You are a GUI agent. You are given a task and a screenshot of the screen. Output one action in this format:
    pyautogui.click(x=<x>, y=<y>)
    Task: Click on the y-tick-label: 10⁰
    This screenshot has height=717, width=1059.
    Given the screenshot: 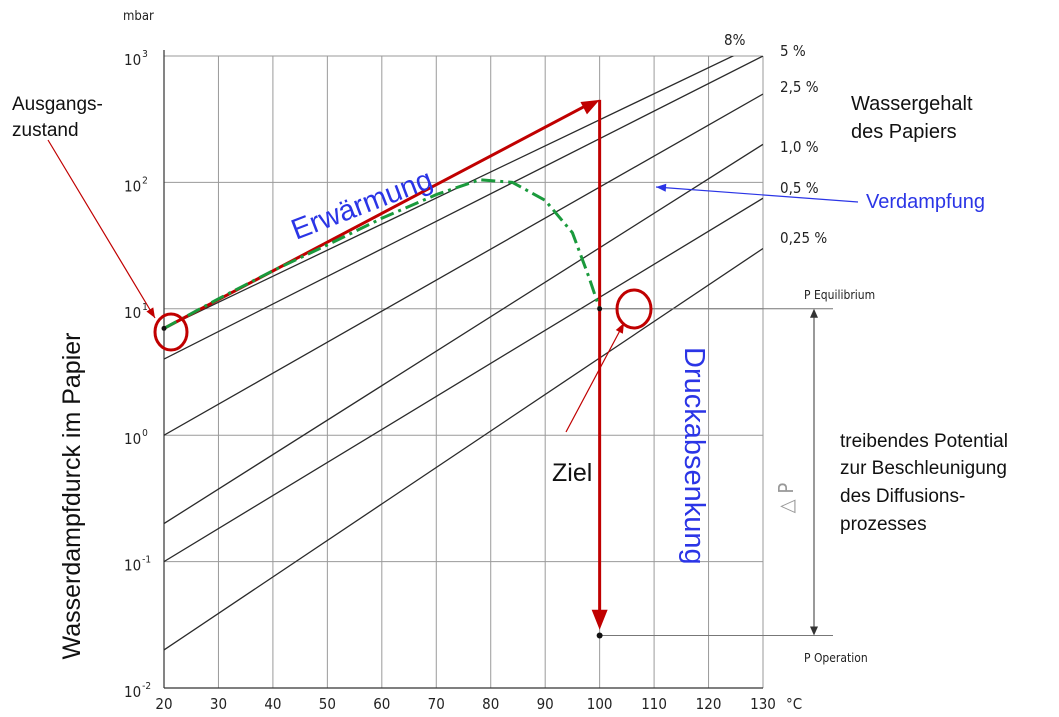 What is the action you would take?
    pyautogui.click(x=136, y=438)
    